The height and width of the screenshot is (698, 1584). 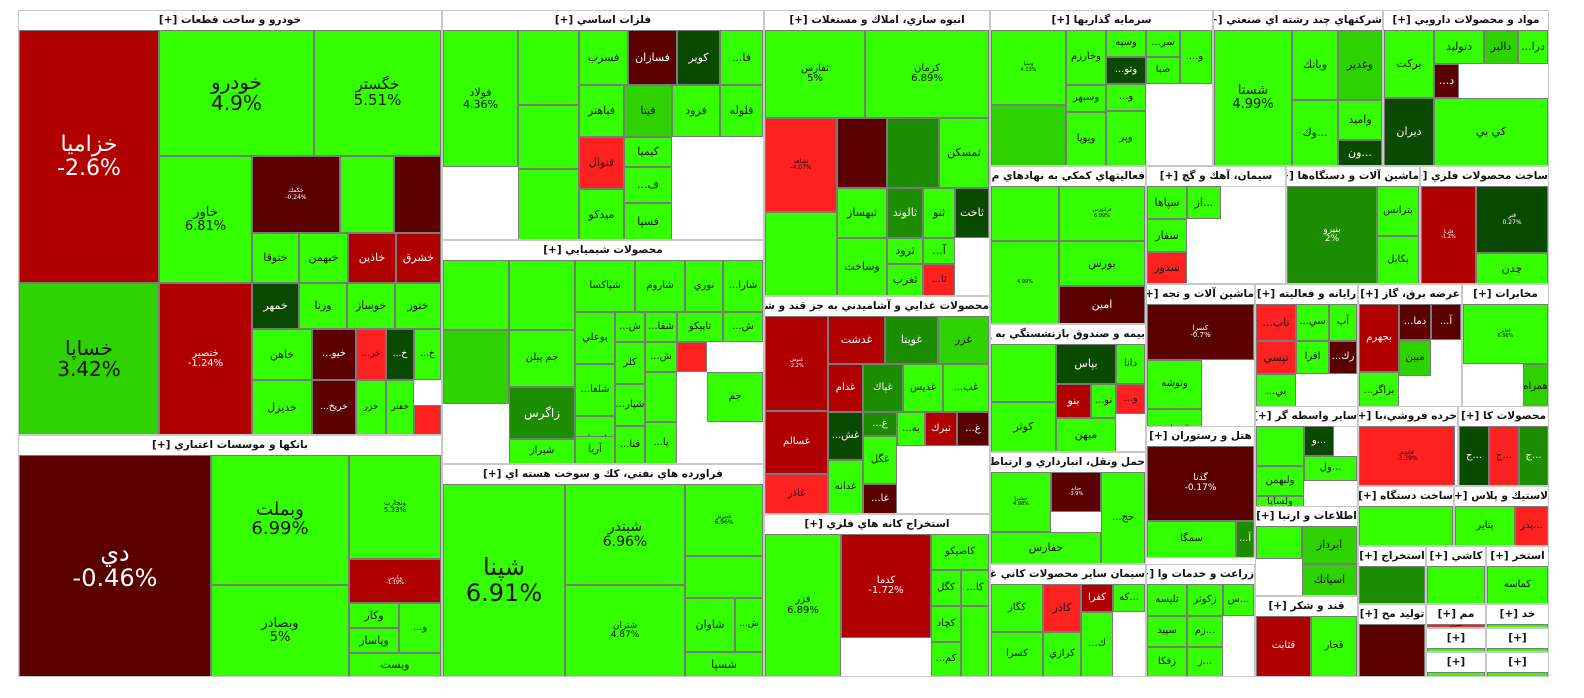 I want to click on stock-tile: غديس, so click(x=923, y=388).